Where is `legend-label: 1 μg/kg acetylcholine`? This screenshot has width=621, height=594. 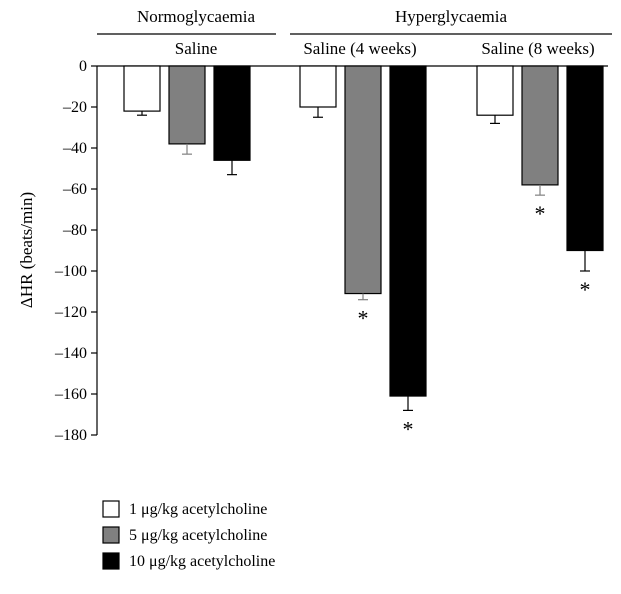 legend-label: 1 μg/kg acetylcholine is located at coordinates (198, 509).